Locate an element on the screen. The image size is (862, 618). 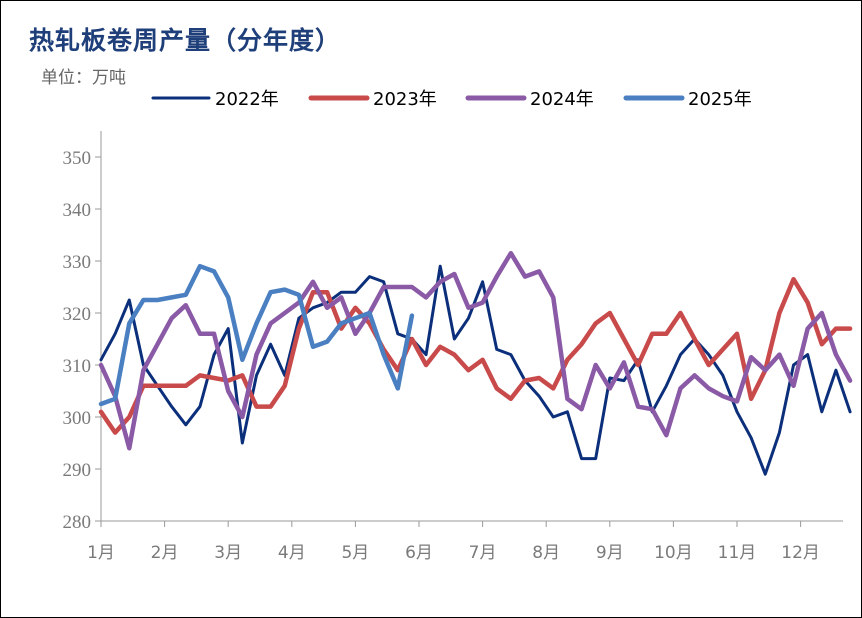
x-tick-label: 1月 is located at coordinates (101, 553).